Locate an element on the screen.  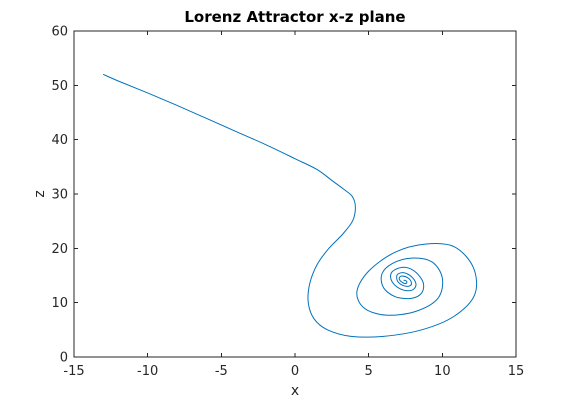
chart-title: Lorenz Attractor x-z plane is located at coordinates (294, 17).